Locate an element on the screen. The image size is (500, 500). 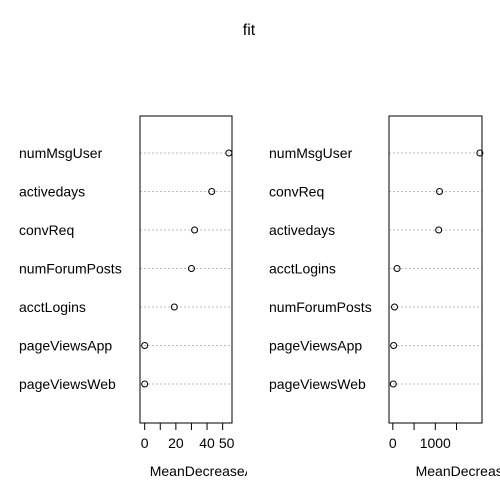
x-tick-label: 1000 is located at coordinates (435, 443).